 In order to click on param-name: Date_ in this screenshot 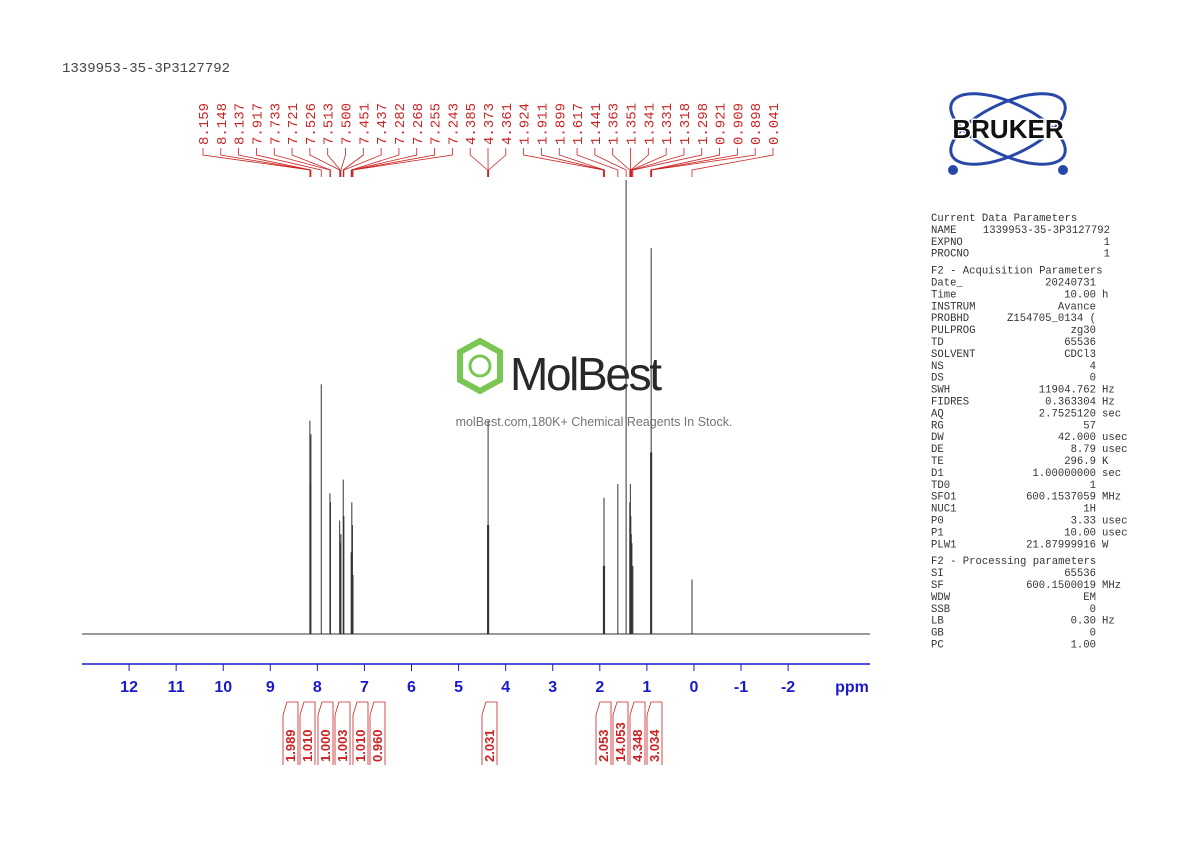, I will do `click(947, 284)`.